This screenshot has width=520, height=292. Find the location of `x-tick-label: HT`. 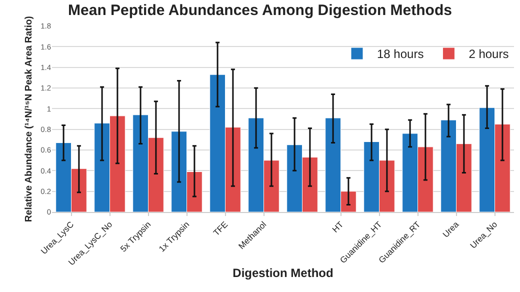

x-tick-label: HT is located at coordinates (338, 226).